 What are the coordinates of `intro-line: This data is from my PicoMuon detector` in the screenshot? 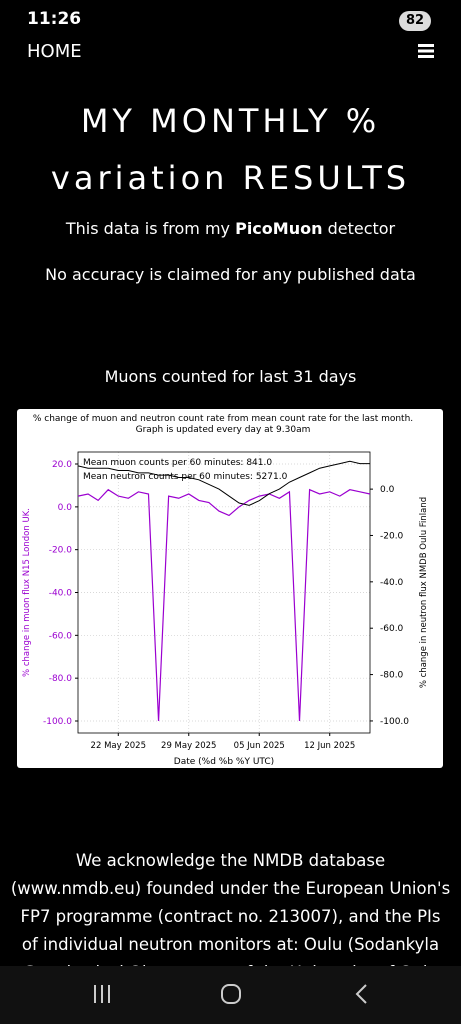 It's located at (230, 228).